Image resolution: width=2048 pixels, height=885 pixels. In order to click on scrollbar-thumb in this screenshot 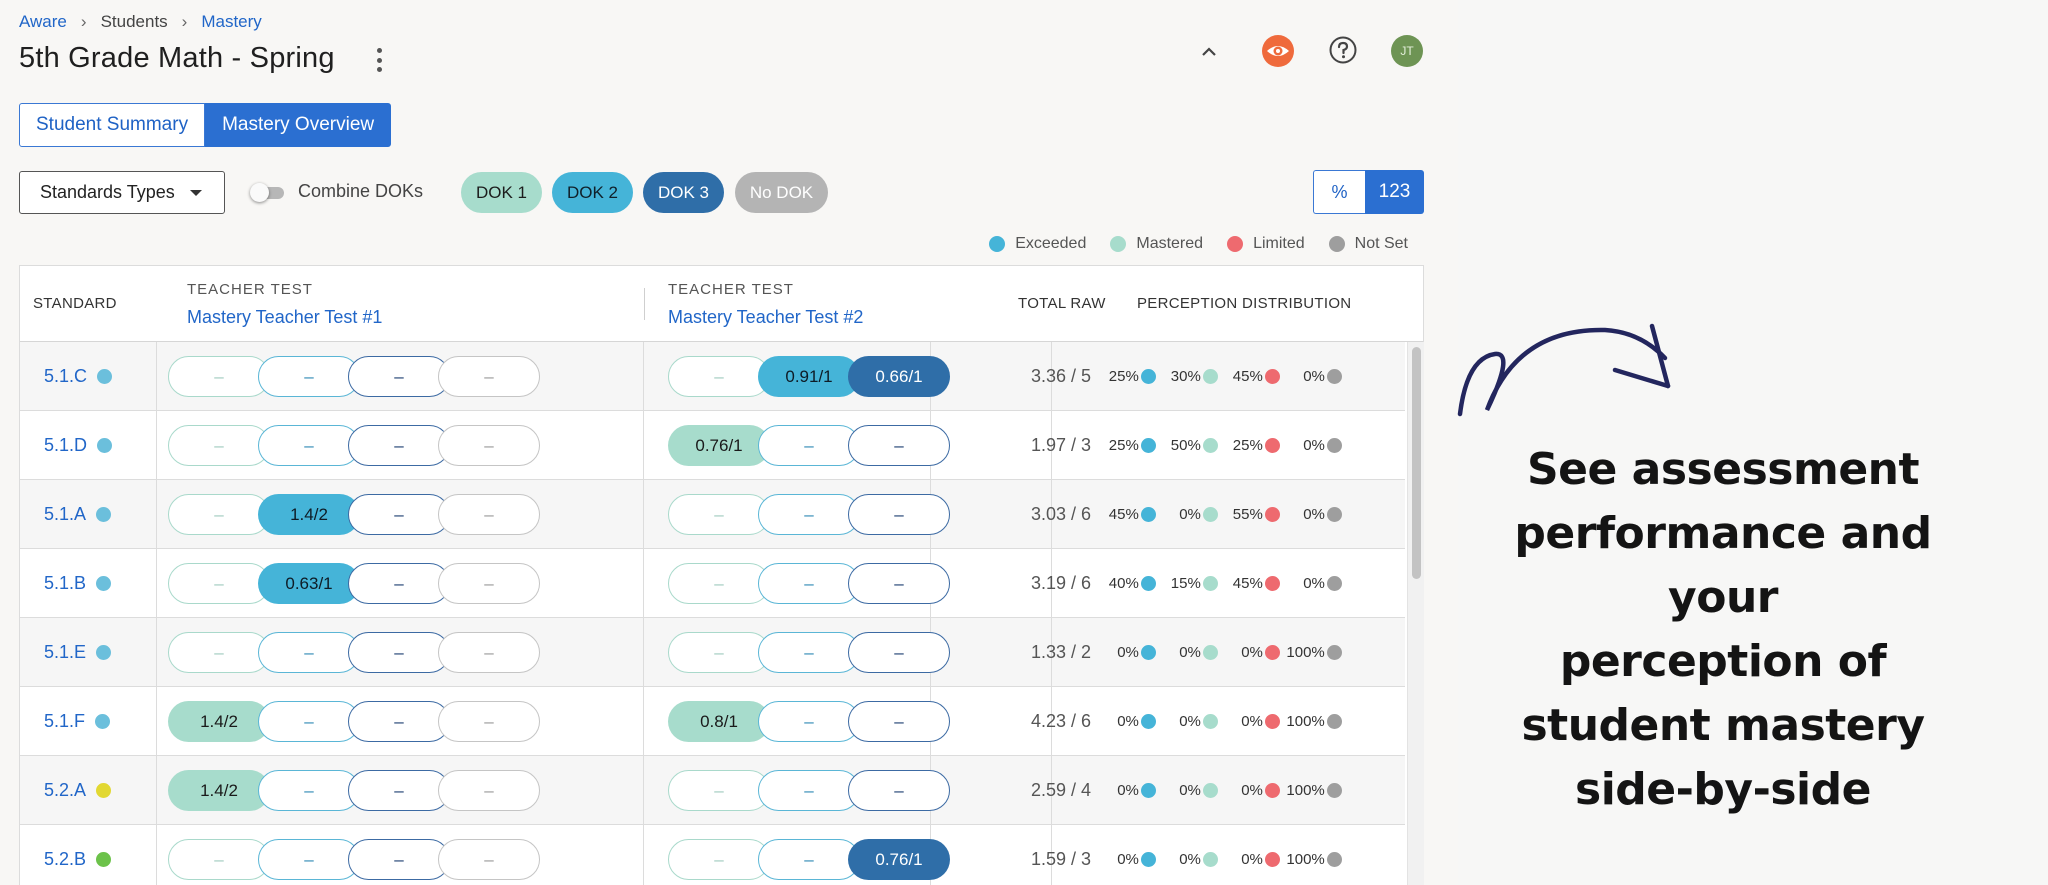, I will do `click(1416, 463)`.